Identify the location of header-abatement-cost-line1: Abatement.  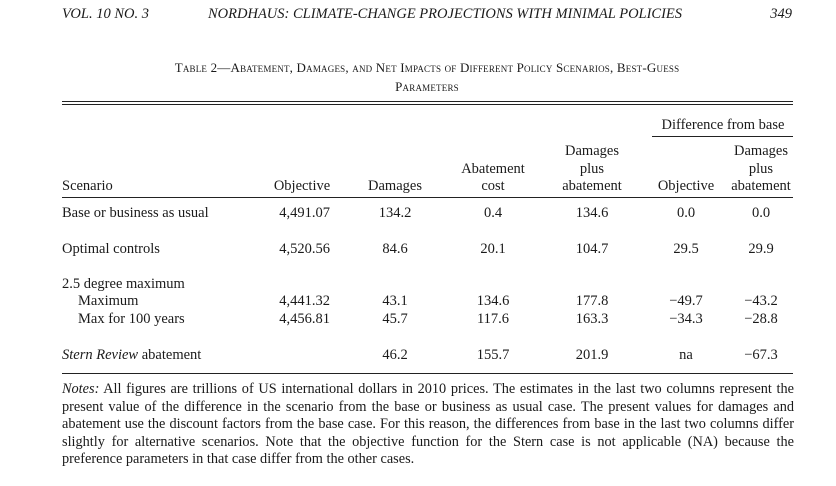
(493, 169).